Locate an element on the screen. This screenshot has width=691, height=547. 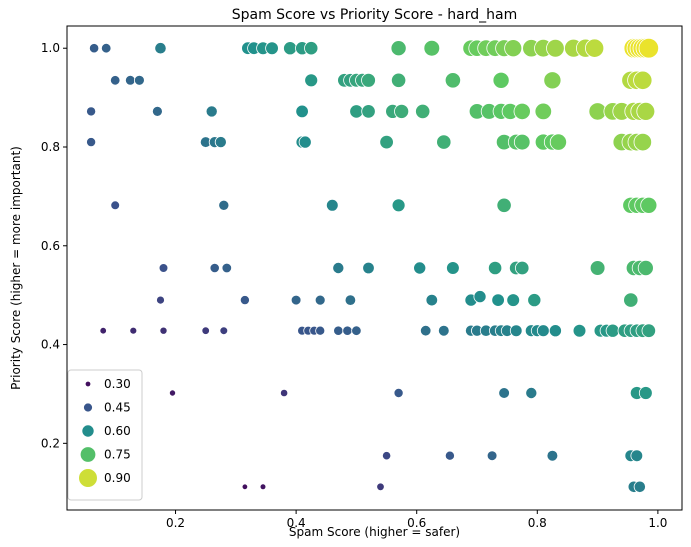
x-tick-label: 0.4 is located at coordinates (296, 523).